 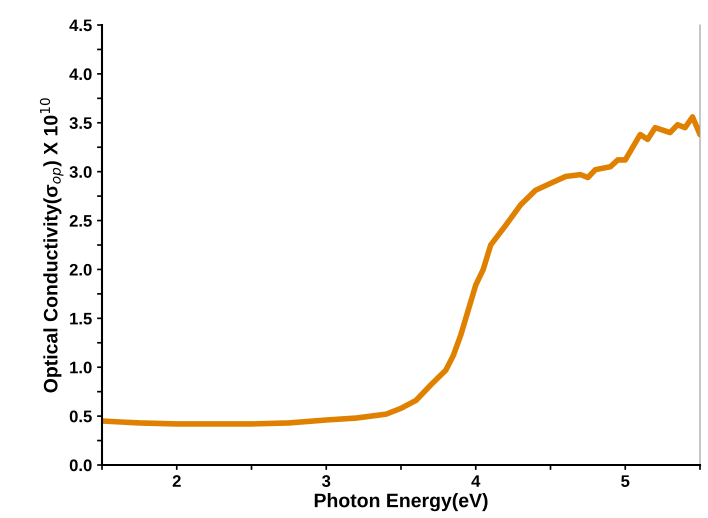 I want to click on y-tick-label: 2.0, so click(x=81, y=270).